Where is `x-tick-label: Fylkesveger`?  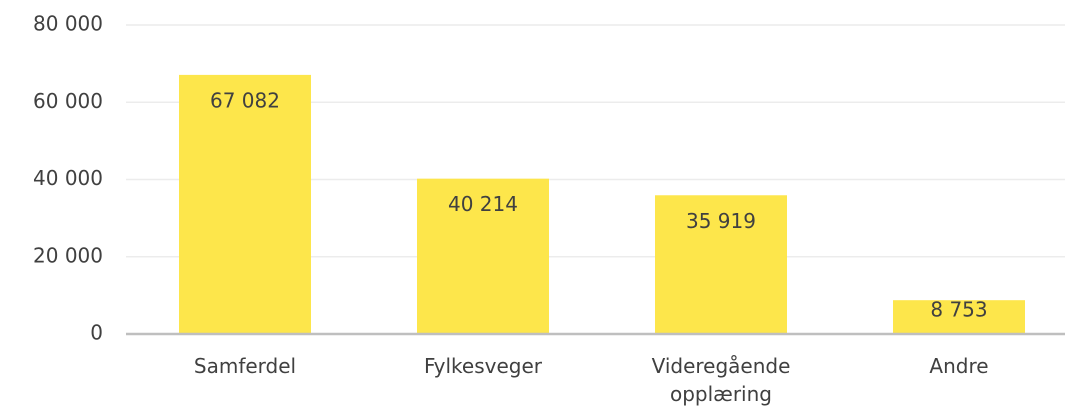 x-tick-label: Fylkesveger is located at coordinates (483, 366).